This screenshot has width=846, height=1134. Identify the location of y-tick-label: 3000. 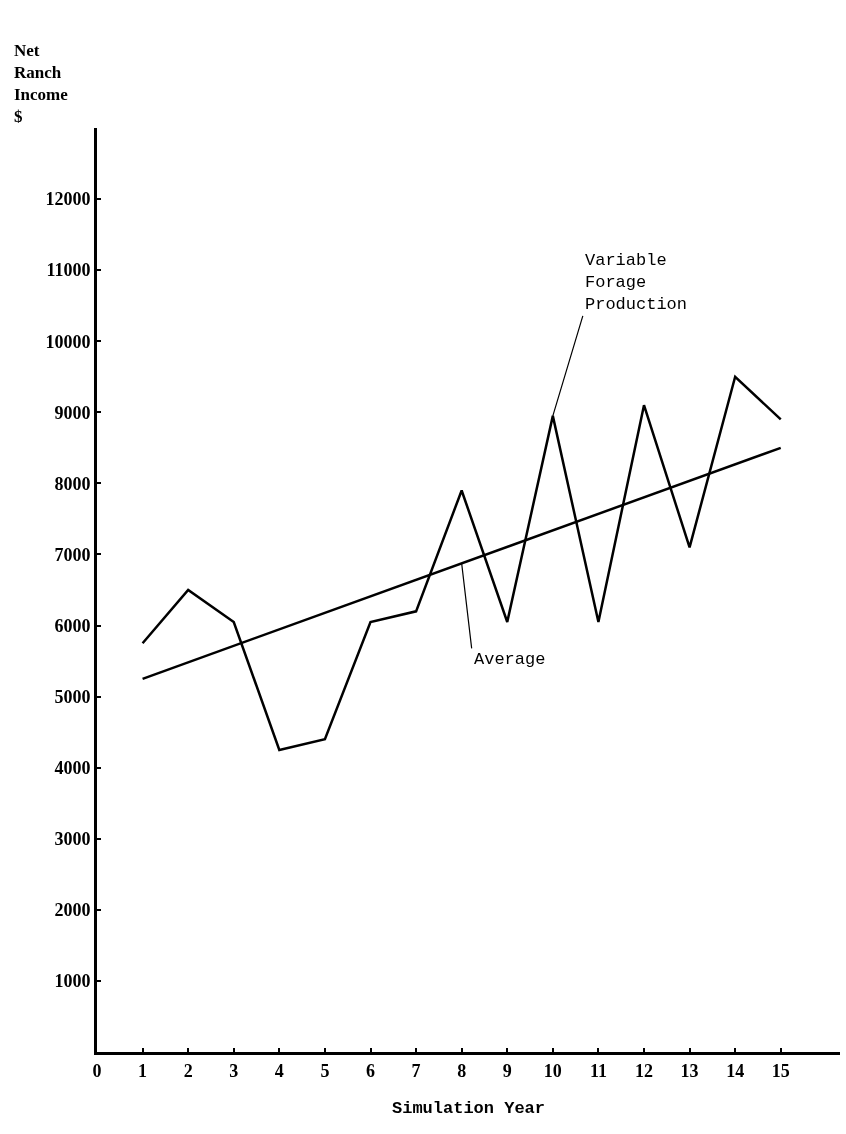
(72, 839).